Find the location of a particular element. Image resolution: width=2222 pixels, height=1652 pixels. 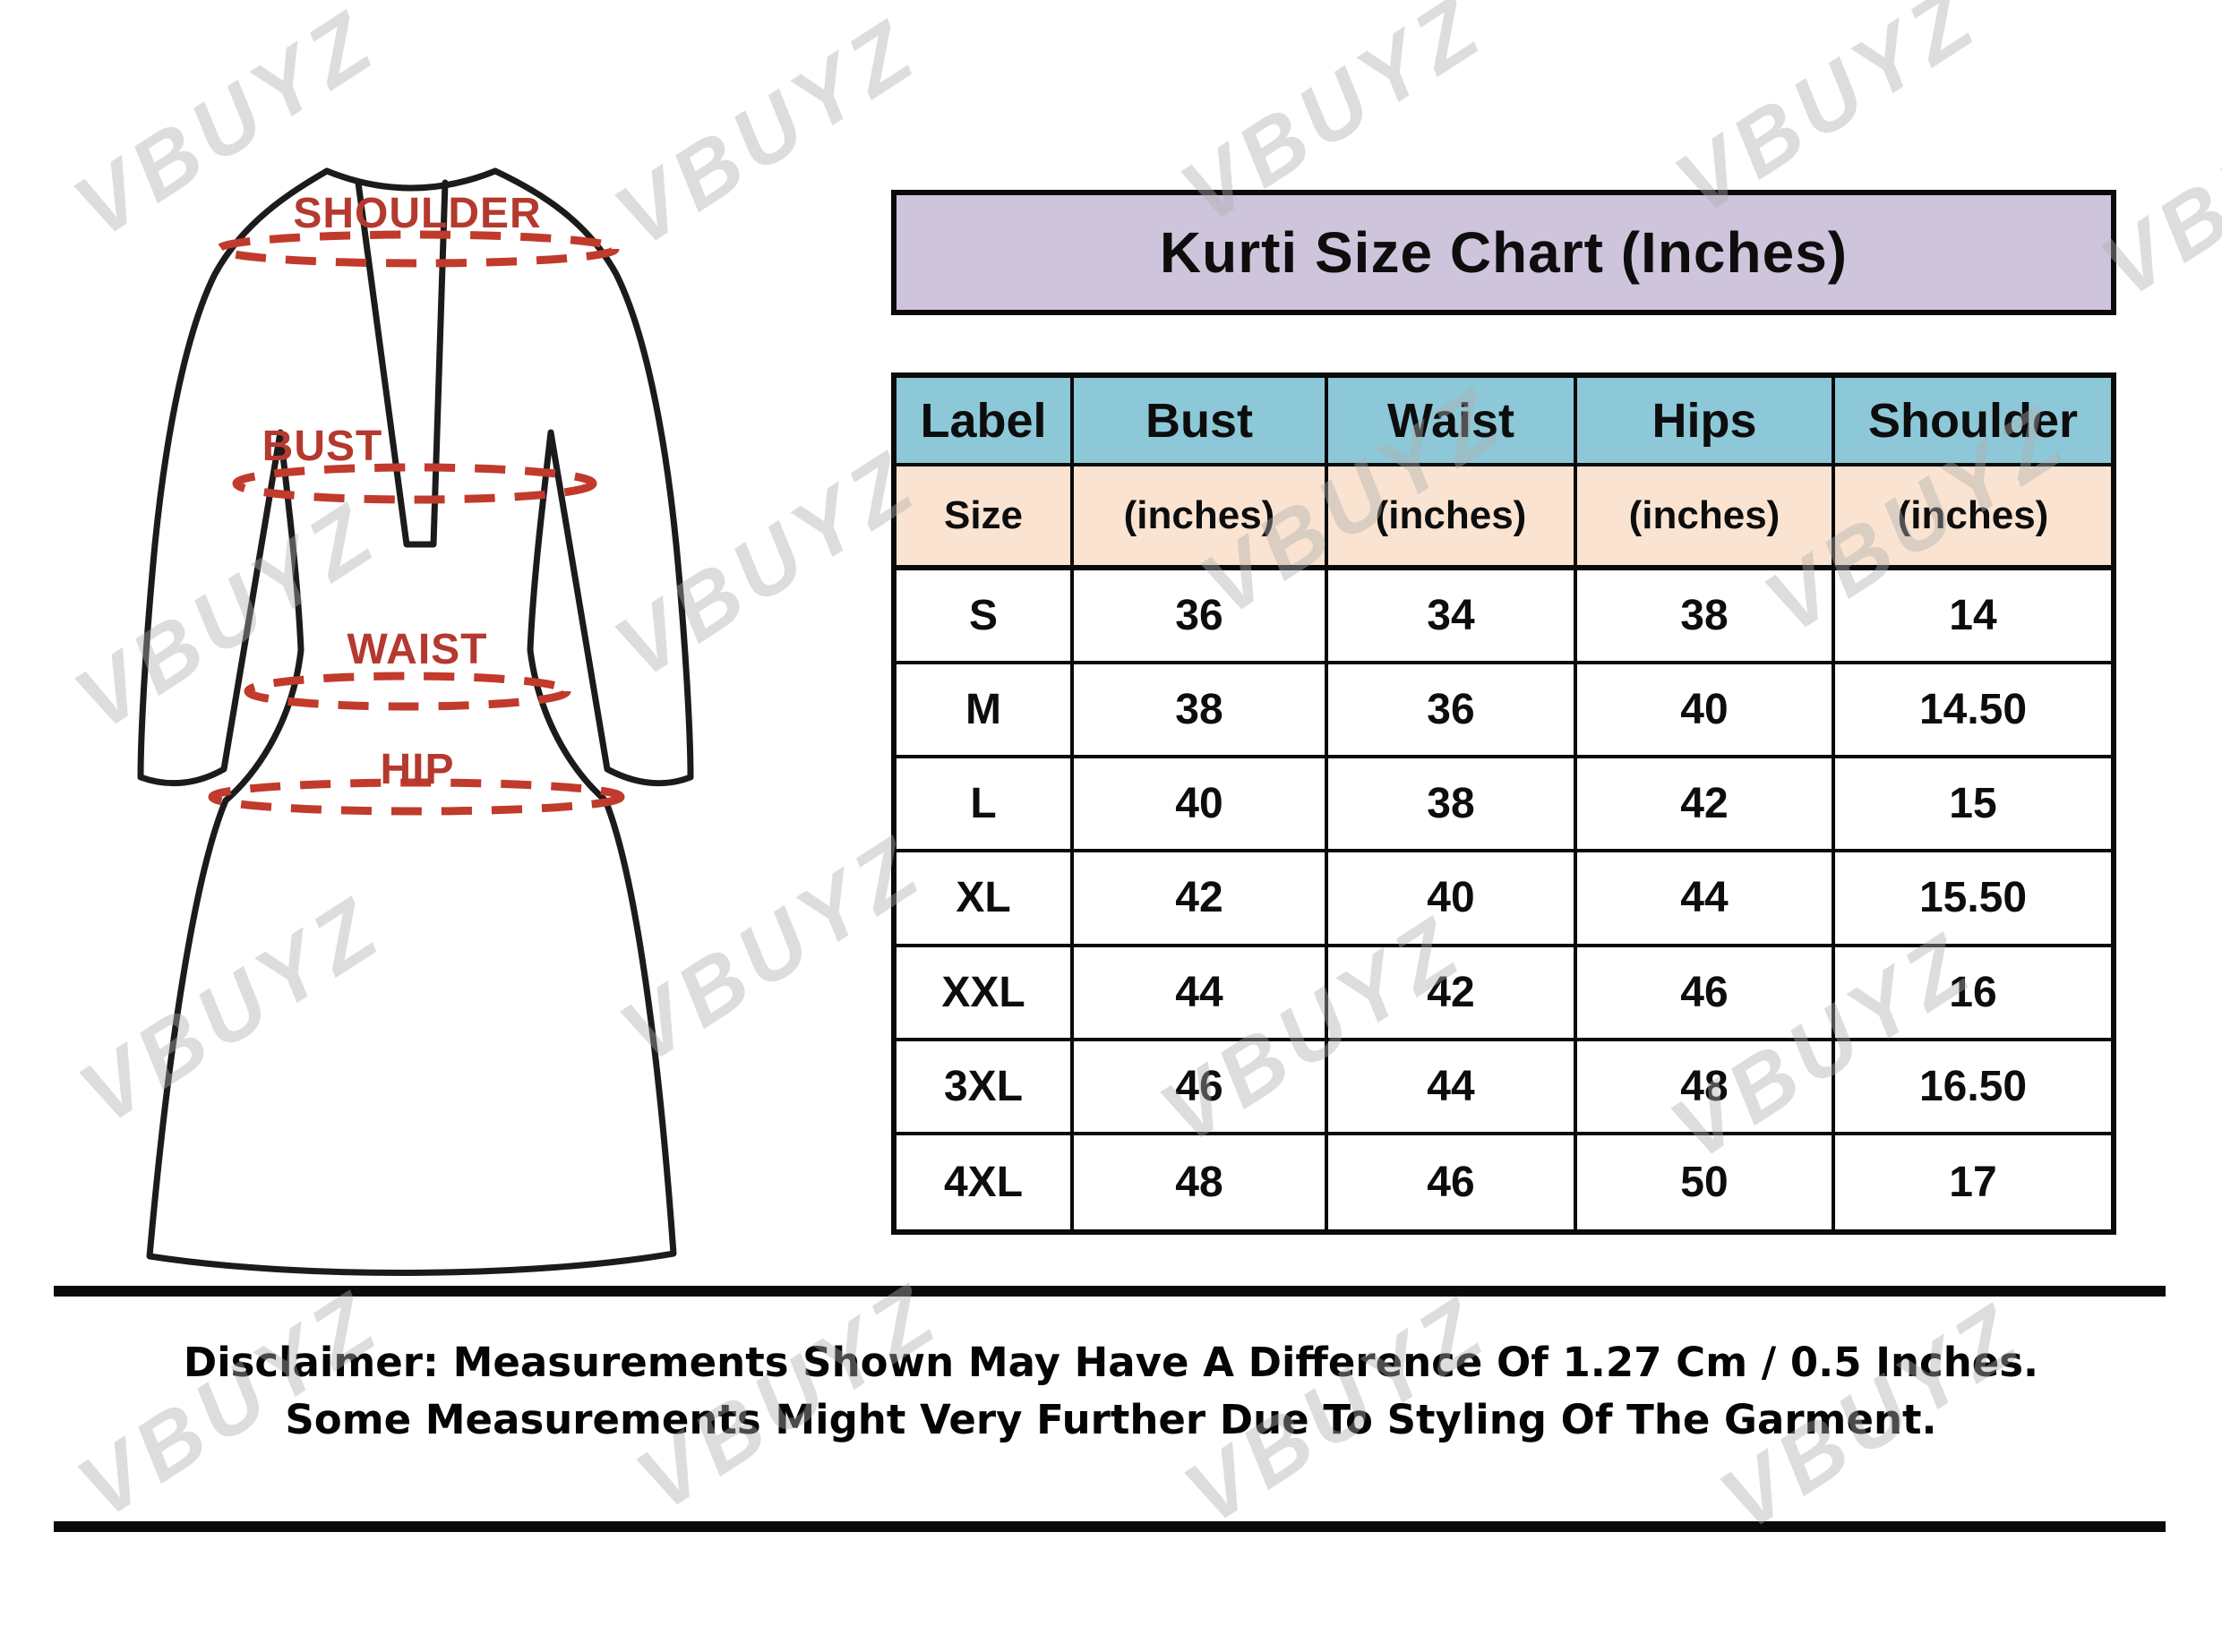

cell-size: XXL is located at coordinates (986, 993).